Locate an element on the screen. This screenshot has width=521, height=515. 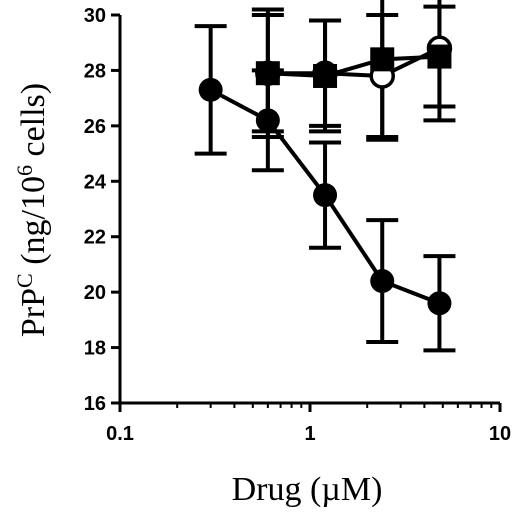
y-tick-label: 22 is located at coordinates (95, 238).